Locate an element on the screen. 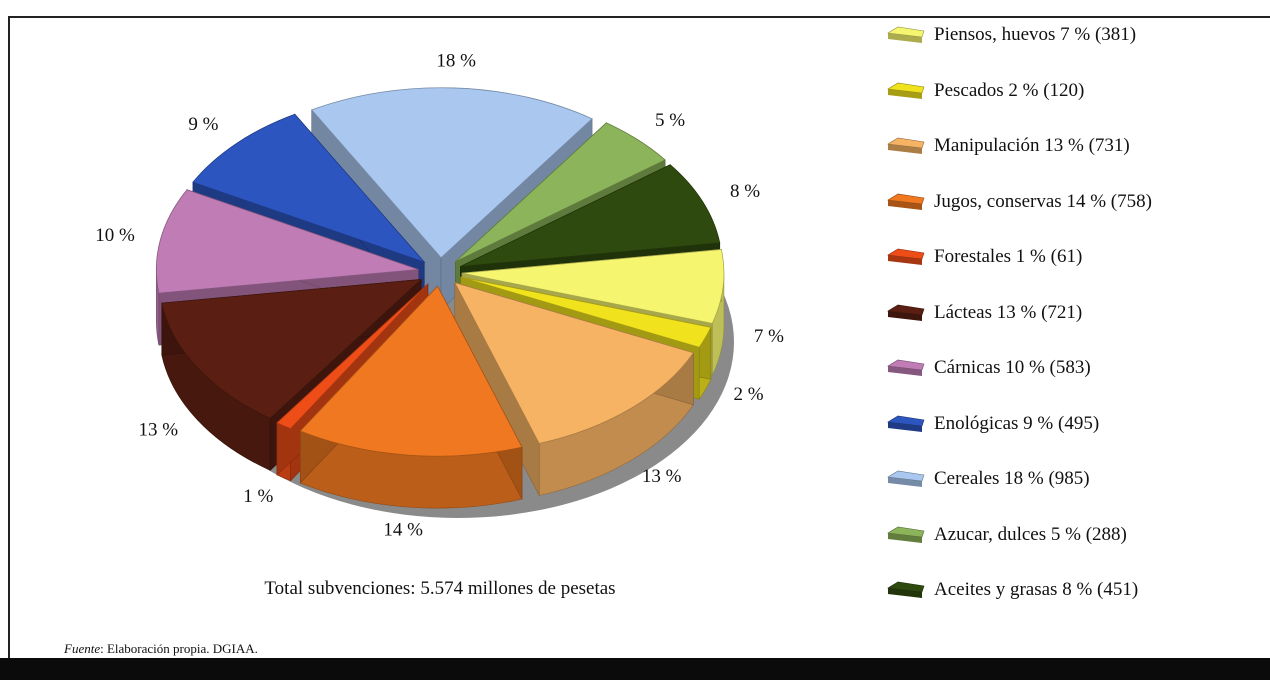 This screenshot has height=680, width=1270. pct-label-enol-gicas: 9 % is located at coordinates (203, 124).